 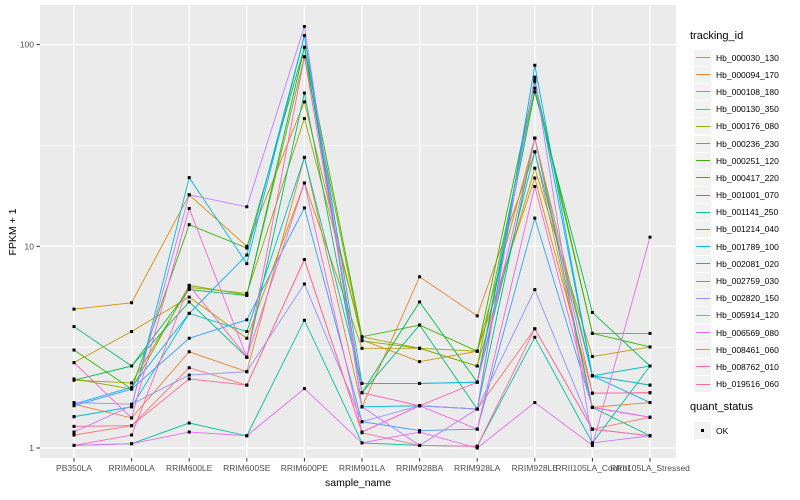 I want to click on legend-entry-label: Hb_000236_230, so click(x=747, y=143).